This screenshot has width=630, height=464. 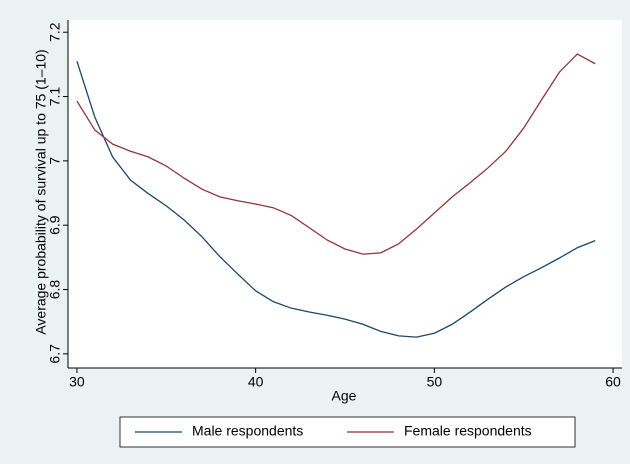 What do you see at coordinates (613, 382) in the screenshot?
I see `x-tick-label: 60` at bounding box center [613, 382].